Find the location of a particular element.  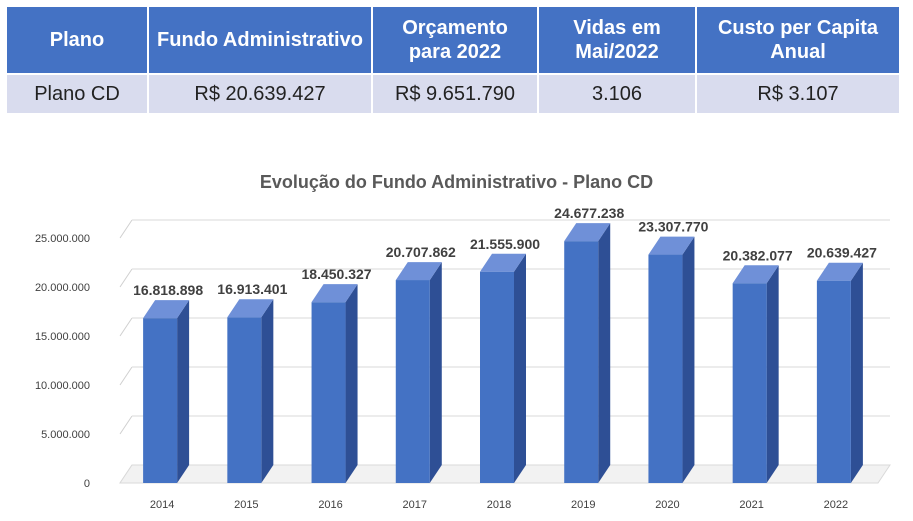

data-label: 18.450.327 is located at coordinates (337, 274).